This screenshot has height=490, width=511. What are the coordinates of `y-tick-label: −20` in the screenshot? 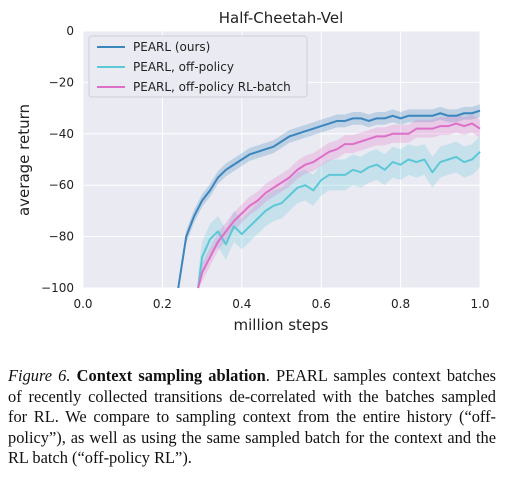 It's located at (61, 82).